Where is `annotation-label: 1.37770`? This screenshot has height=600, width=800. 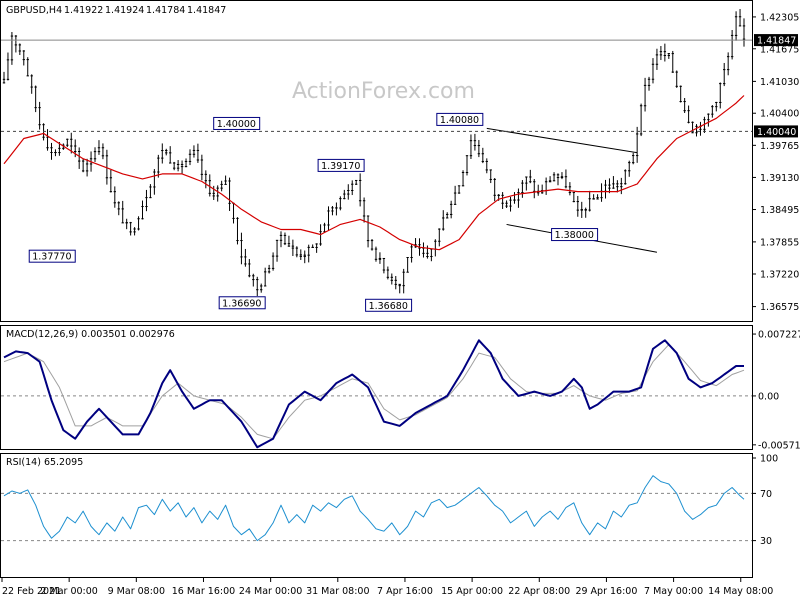 annotation-label: 1.37770 is located at coordinates (51, 257).